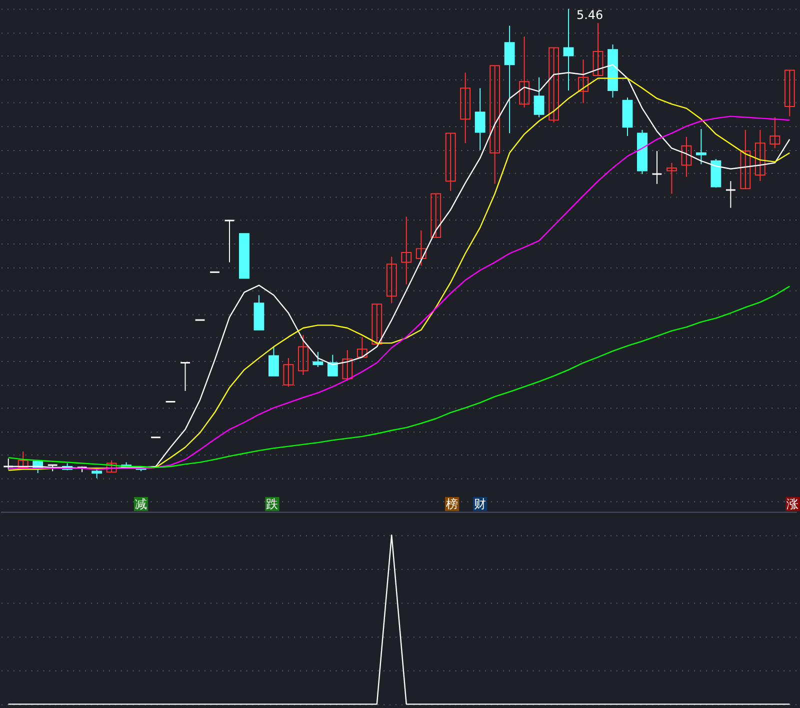  Describe the element at coordinates (141, 504) in the screenshot. I see `text: 减` at that location.